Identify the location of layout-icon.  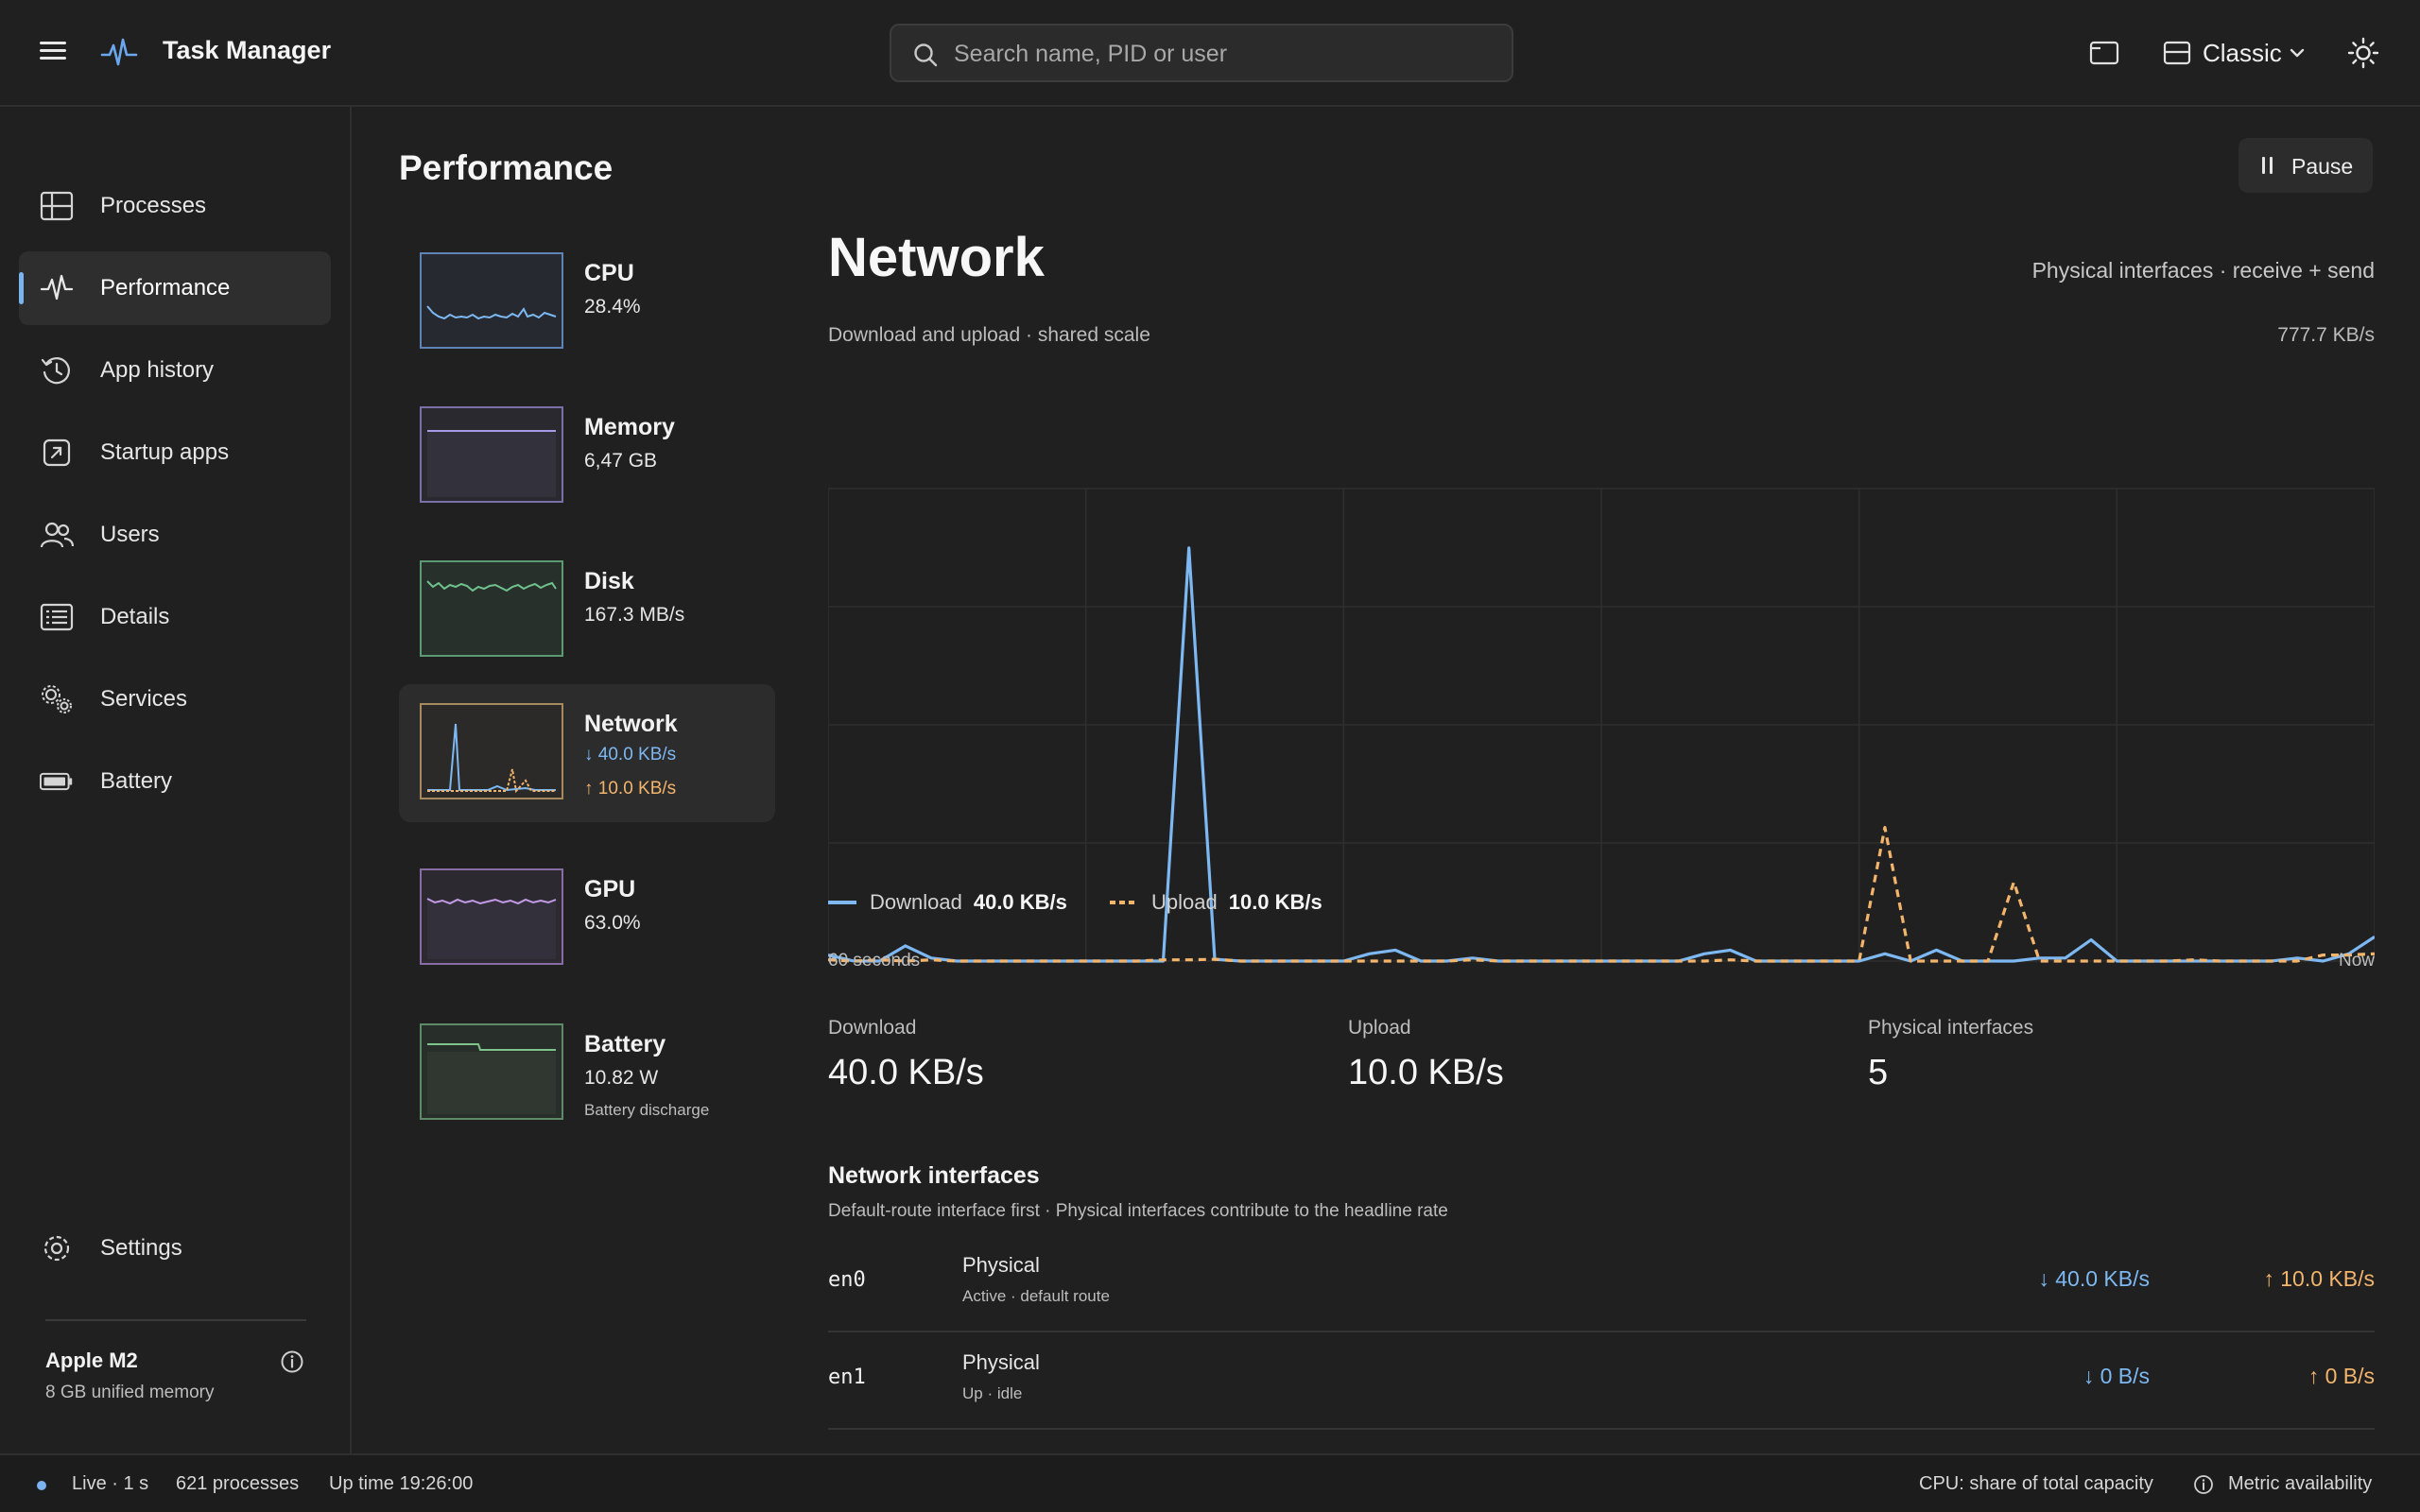
(2177, 53).